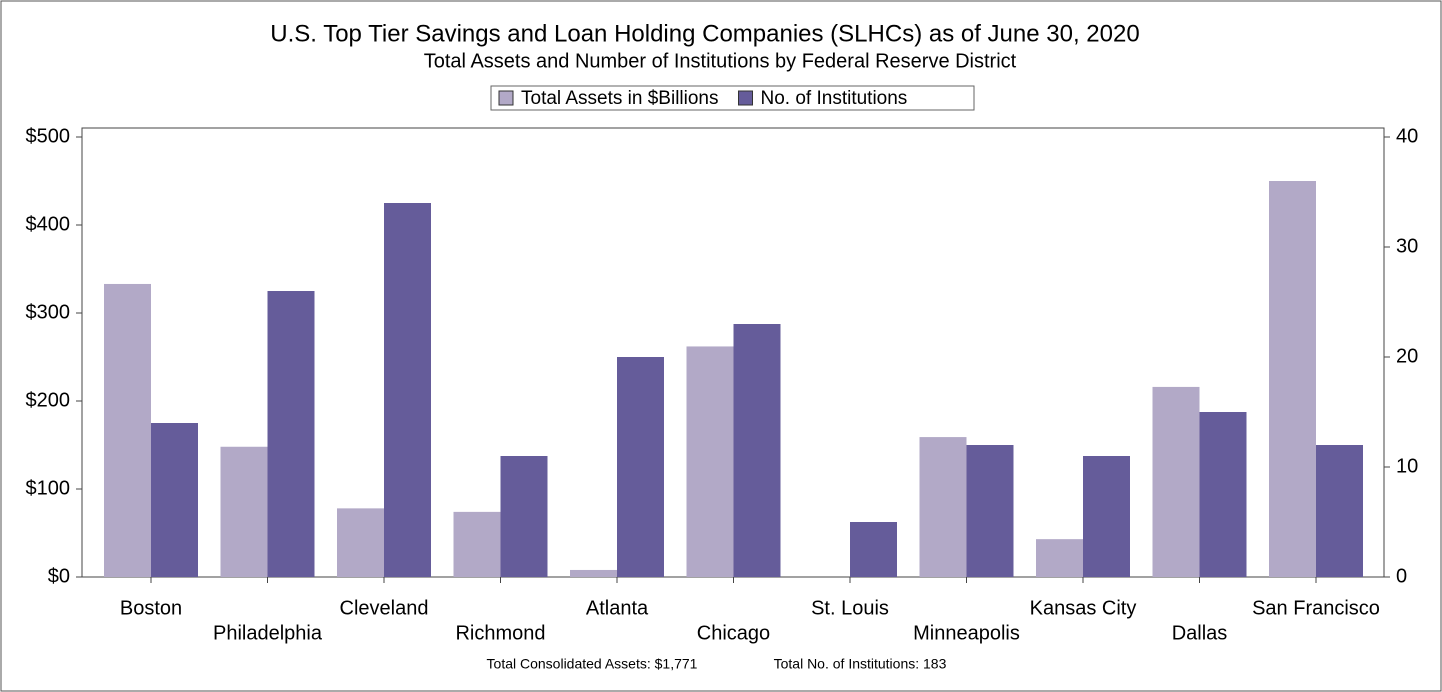 This screenshot has width=1442, height=692. Describe the element at coordinates (48, 224) in the screenshot. I see `y-tick-label: $400` at that location.